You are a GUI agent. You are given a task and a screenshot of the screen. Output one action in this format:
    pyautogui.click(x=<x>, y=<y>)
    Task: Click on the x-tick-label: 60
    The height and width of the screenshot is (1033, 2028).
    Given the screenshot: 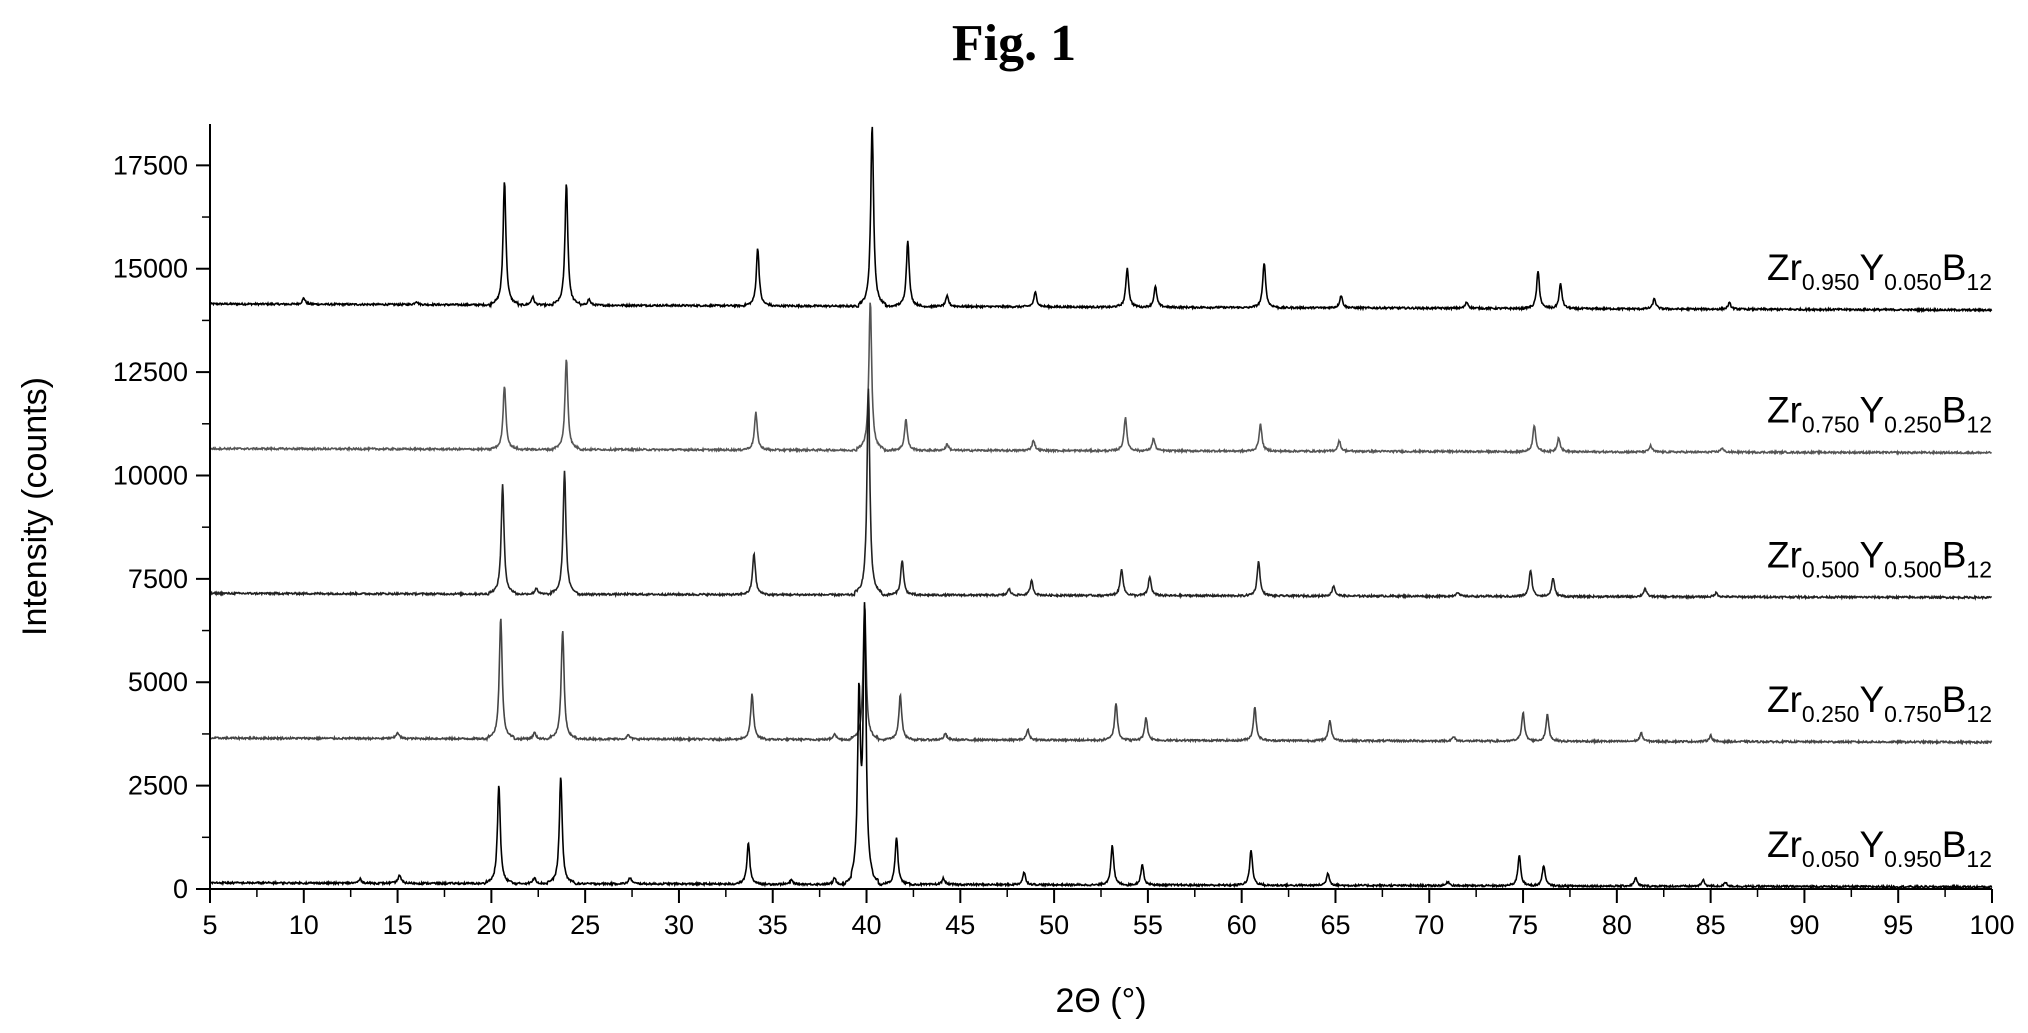 What is the action you would take?
    pyautogui.click(x=1242, y=925)
    